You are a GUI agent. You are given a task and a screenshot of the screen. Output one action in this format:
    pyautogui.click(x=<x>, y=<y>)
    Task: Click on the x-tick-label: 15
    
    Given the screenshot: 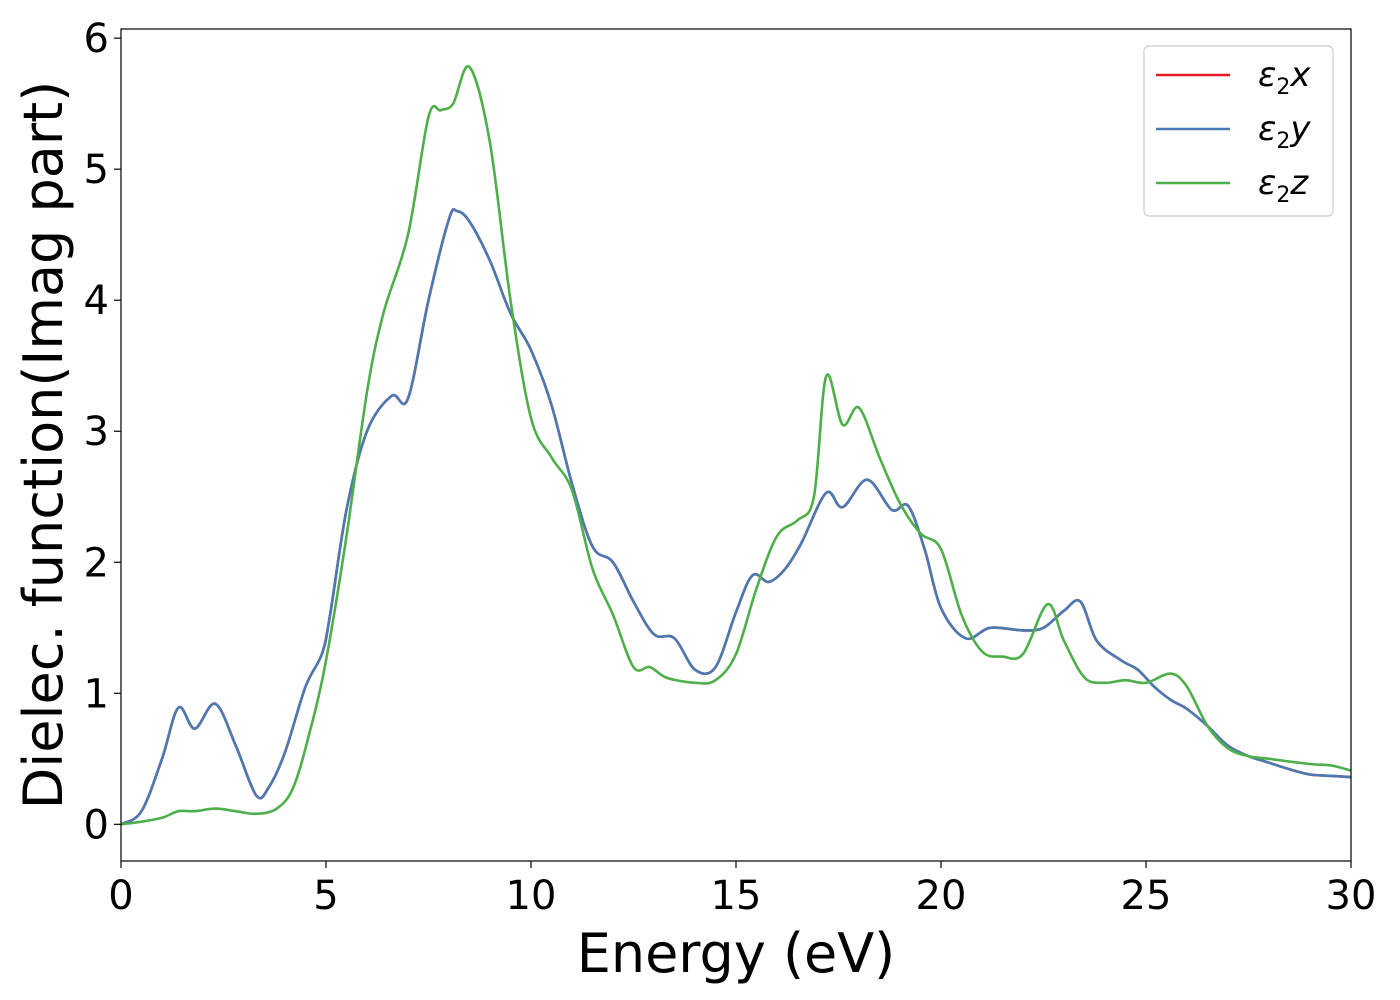 What is the action you would take?
    pyautogui.click(x=736, y=896)
    